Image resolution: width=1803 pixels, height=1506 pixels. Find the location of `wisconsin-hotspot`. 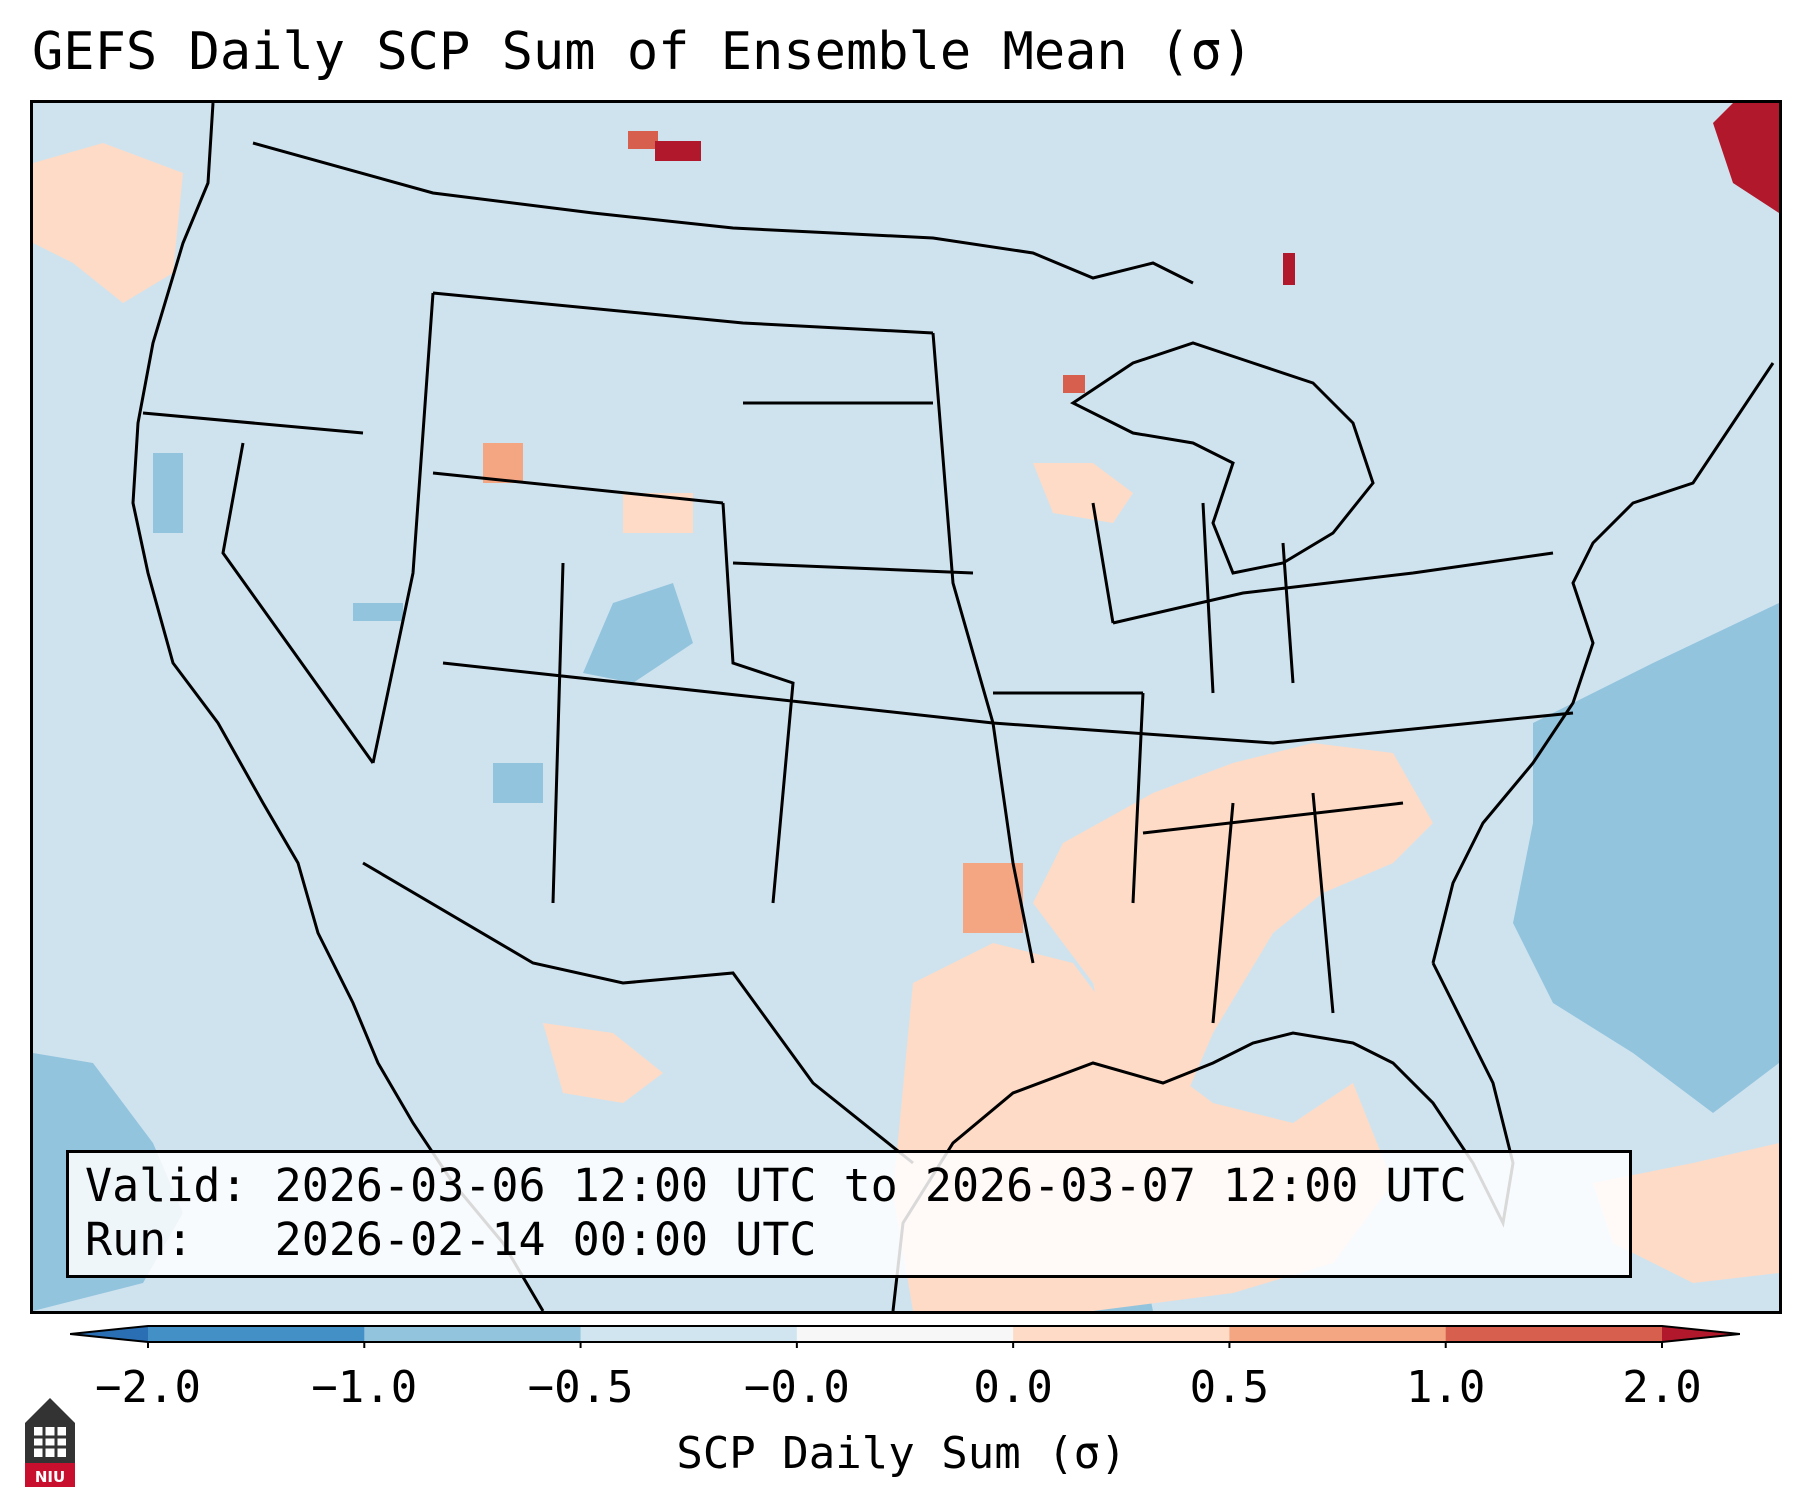

wisconsin-hotspot is located at coordinates (1074, 384).